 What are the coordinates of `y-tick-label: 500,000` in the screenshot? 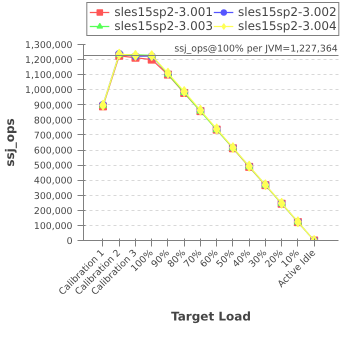 It's located at (53, 166).